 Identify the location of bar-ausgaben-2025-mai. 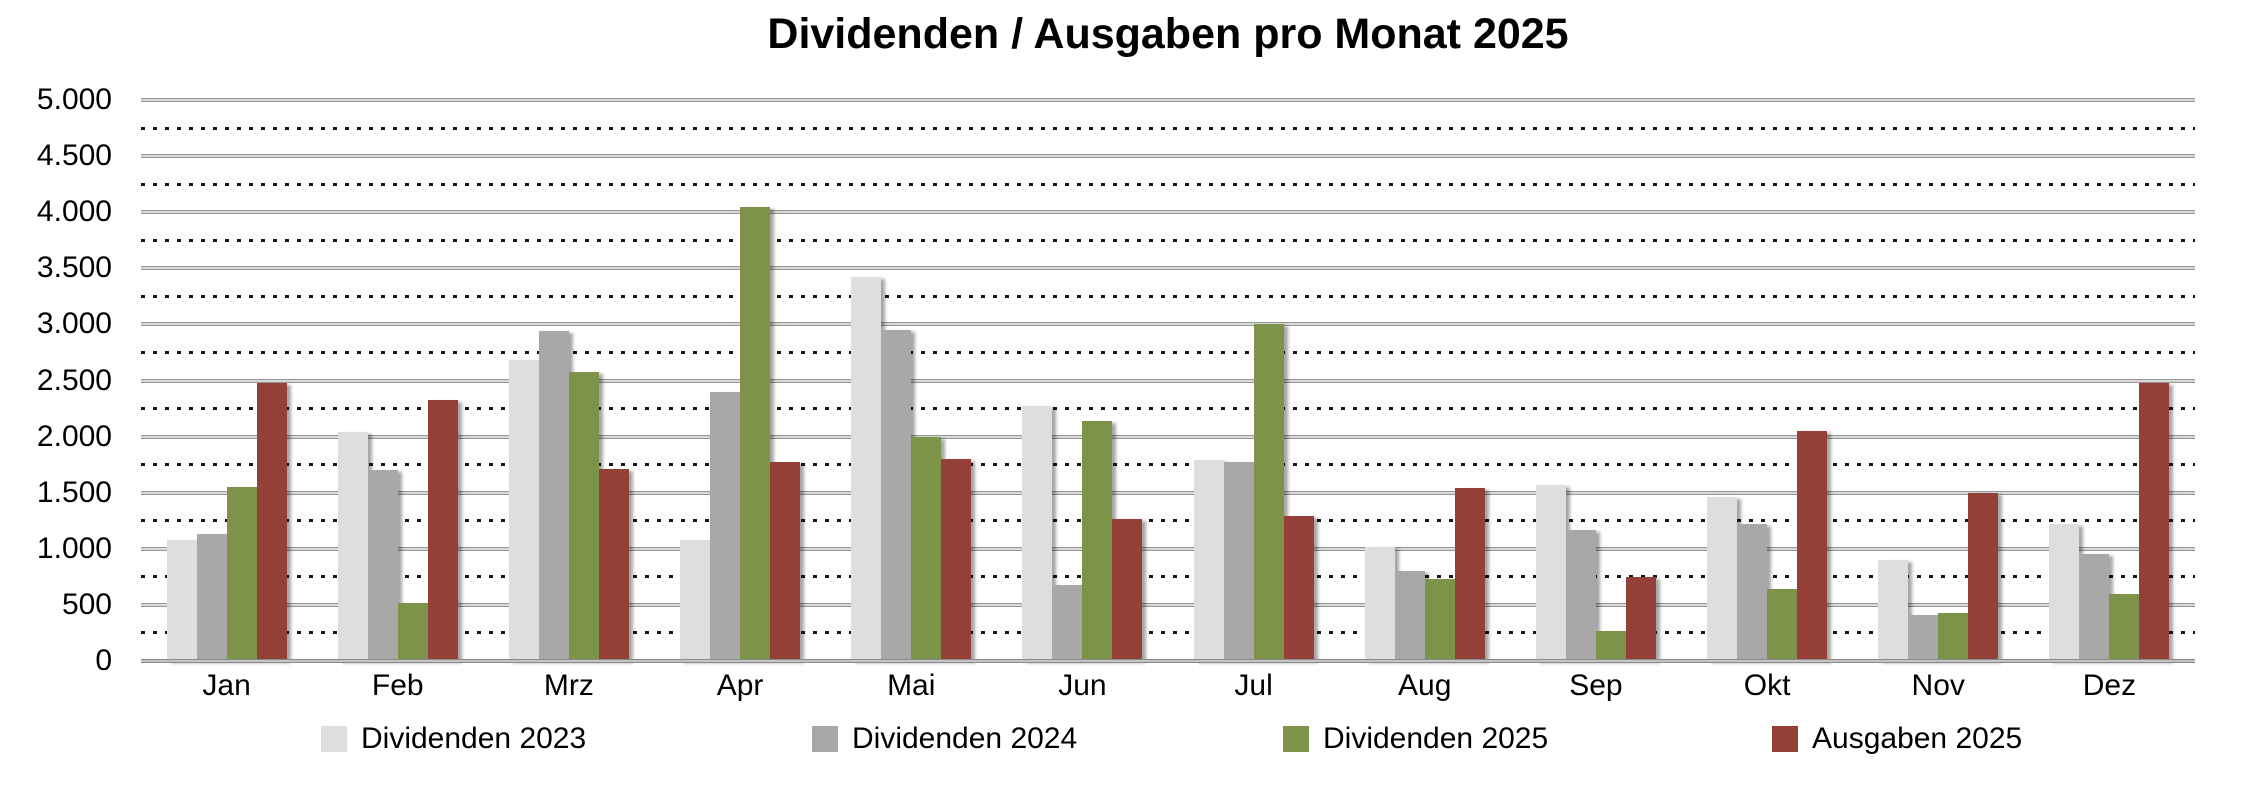
(956, 560).